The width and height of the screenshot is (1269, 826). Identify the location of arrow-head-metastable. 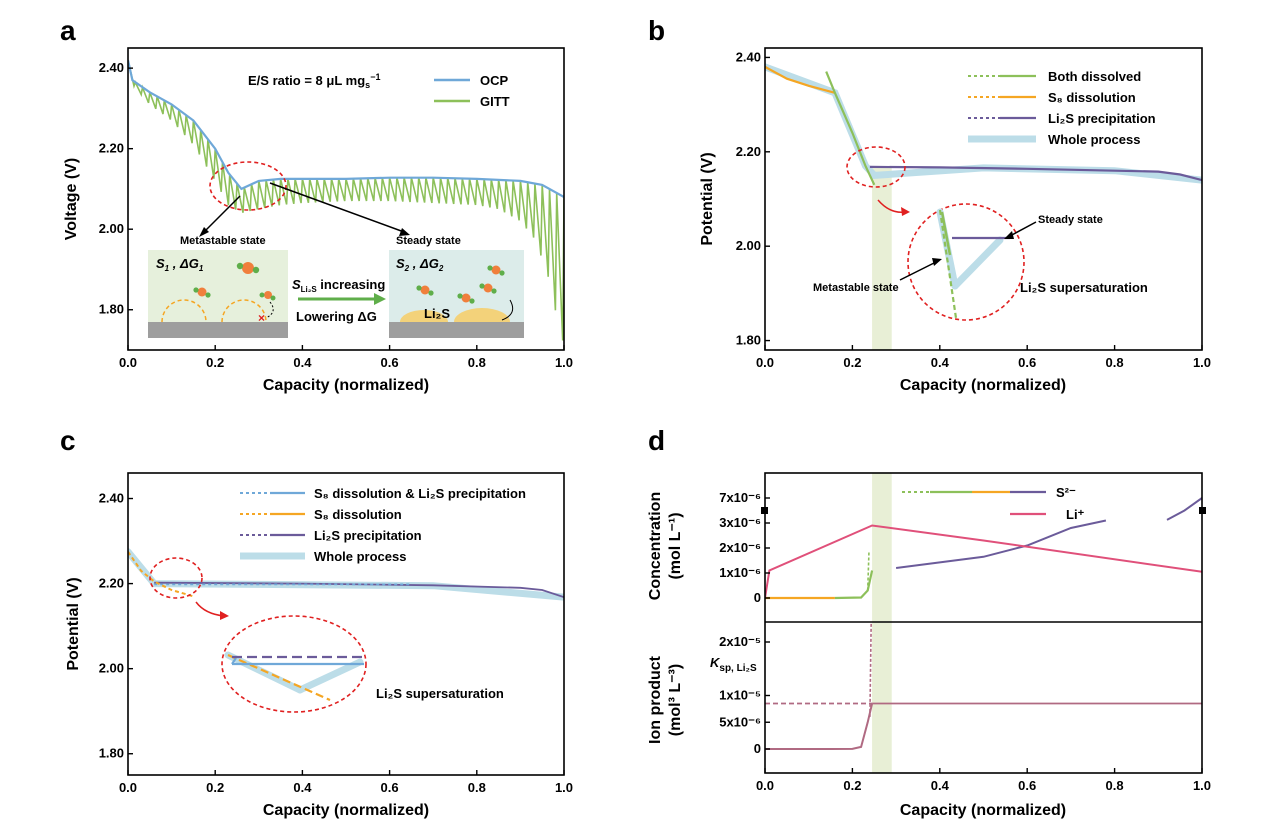
(204, 232).